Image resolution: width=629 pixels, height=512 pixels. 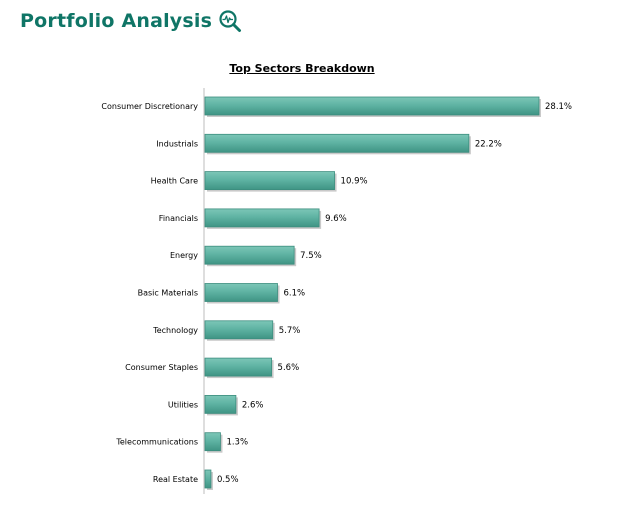 What do you see at coordinates (149, 106) in the screenshot?
I see `category-label: Consumer Discretionary` at bounding box center [149, 106].